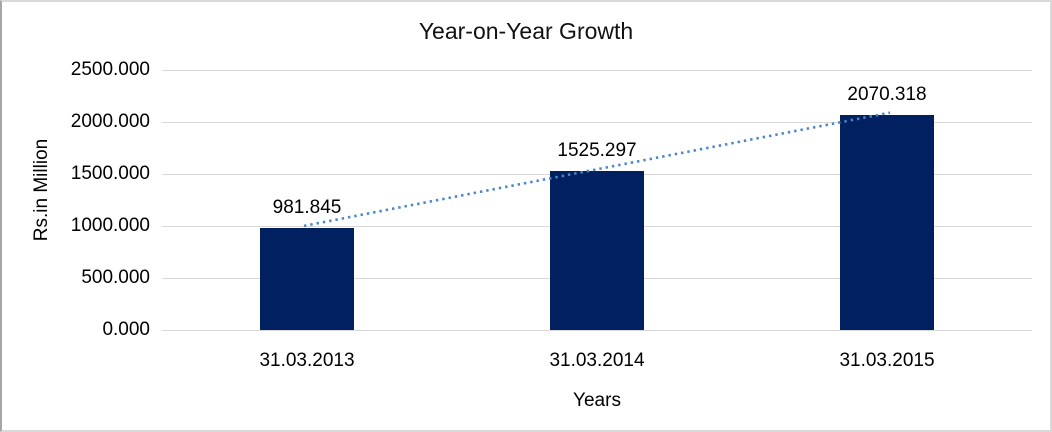 The image size is (1052, 432). What do you see at coordinates (887, 360) in the screenshot?
I see `x-category-label: 31.03.2015` at bounding box center [887, 360].